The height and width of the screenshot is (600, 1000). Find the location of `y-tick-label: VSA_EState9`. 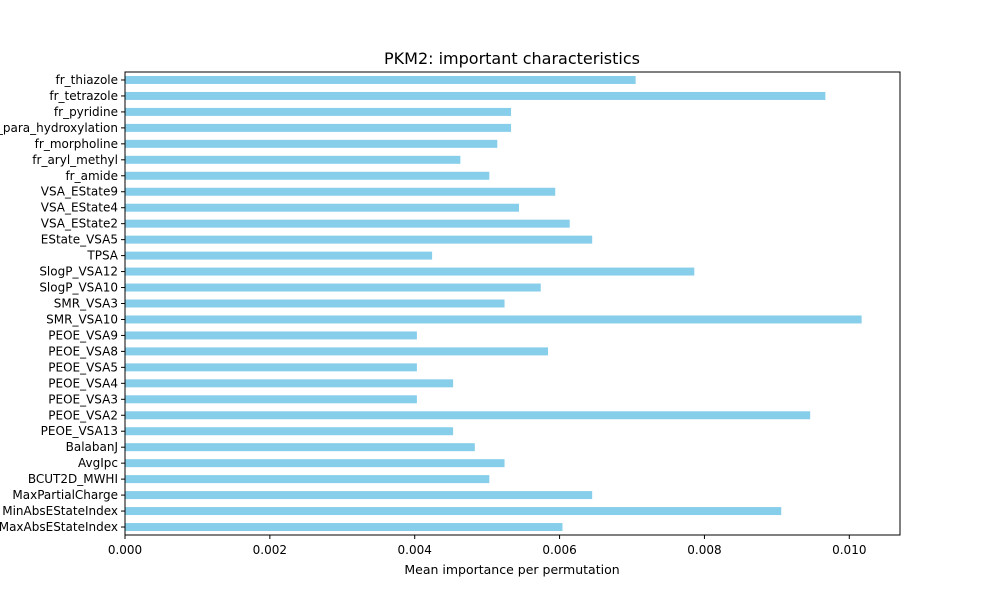

y-tick-label: VSA_EState9 is located at coordinates (79, 192).